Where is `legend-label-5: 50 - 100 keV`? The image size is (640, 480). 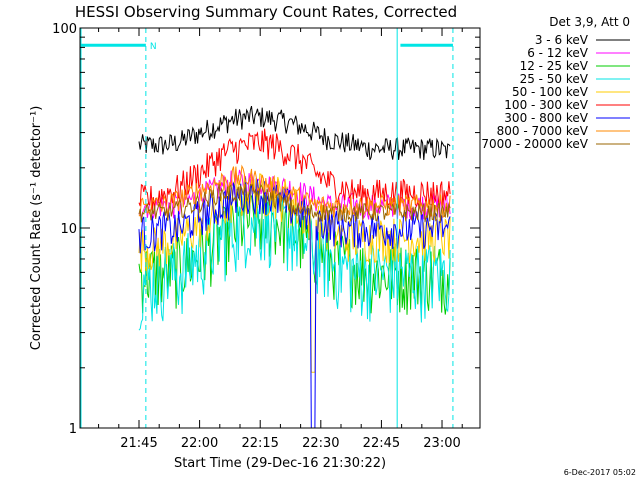 legend-label-5: 50 - 100 keV is located at coordinates (550, 92).